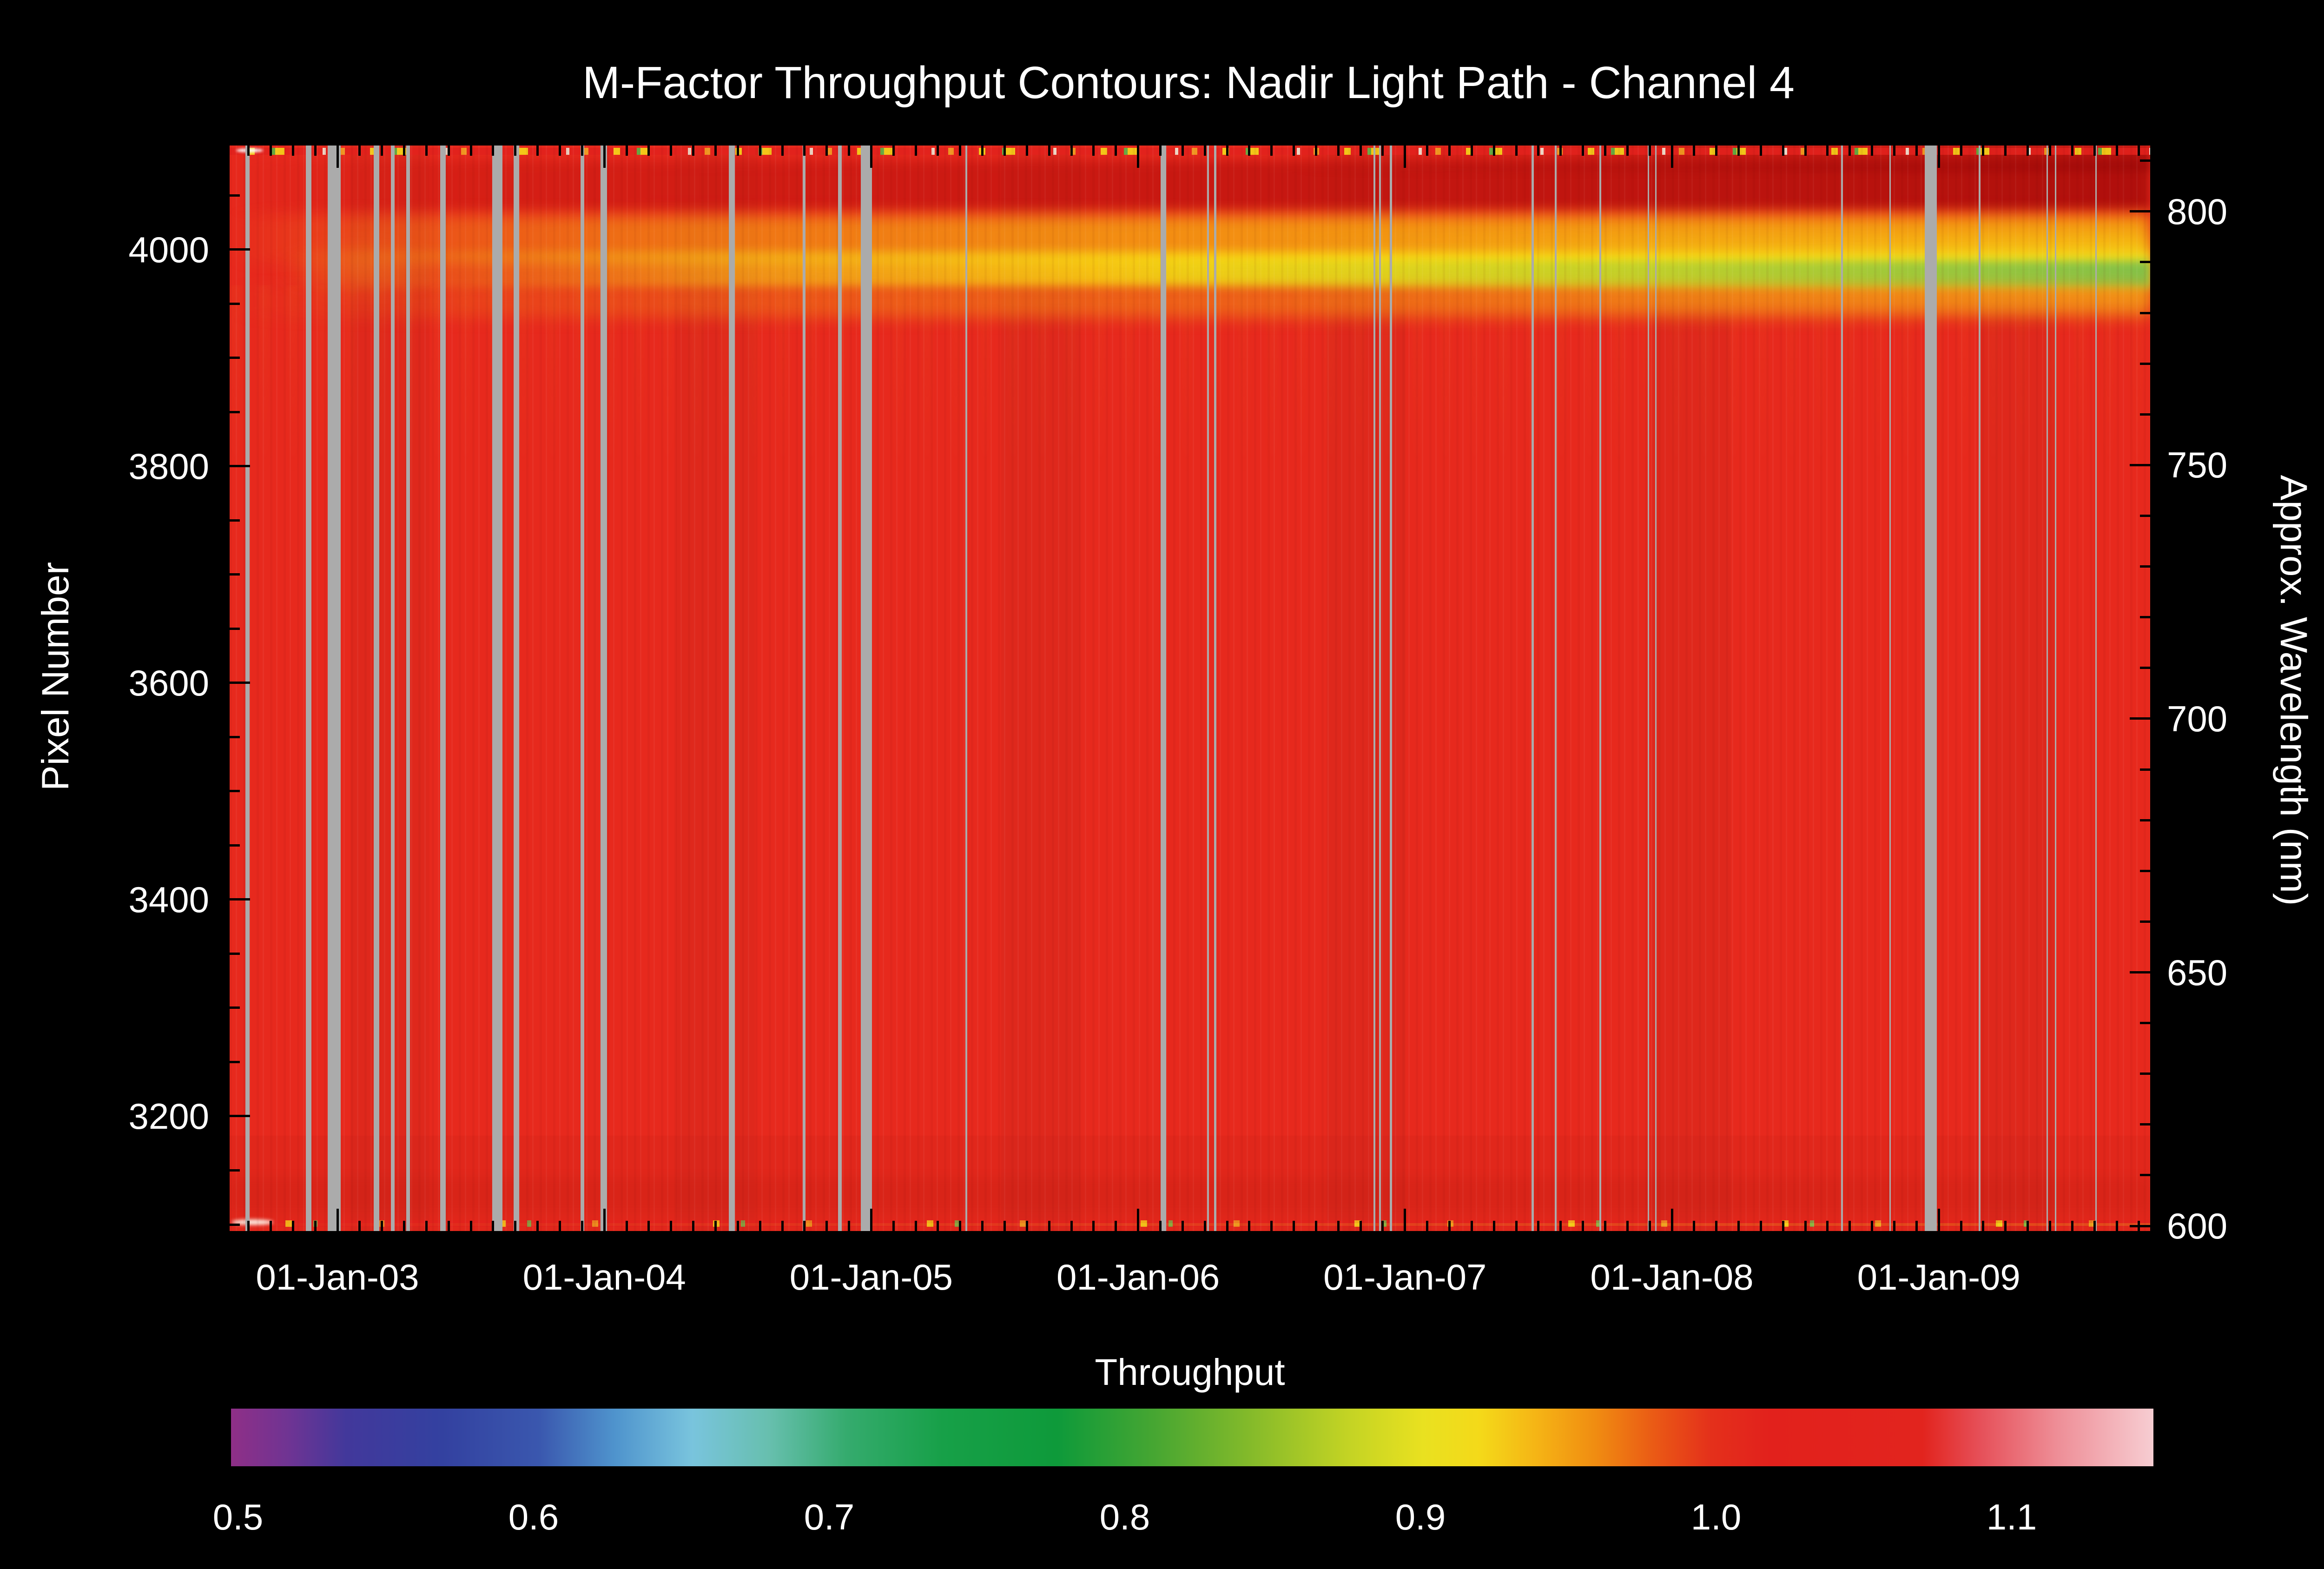 The height and width of the screenshot is (1569, 2324). Describe the element at coordinates (2293, 690) in the screenshot. I see `y-axis-title-right: Approx. Wavelength (nm)` at that location.